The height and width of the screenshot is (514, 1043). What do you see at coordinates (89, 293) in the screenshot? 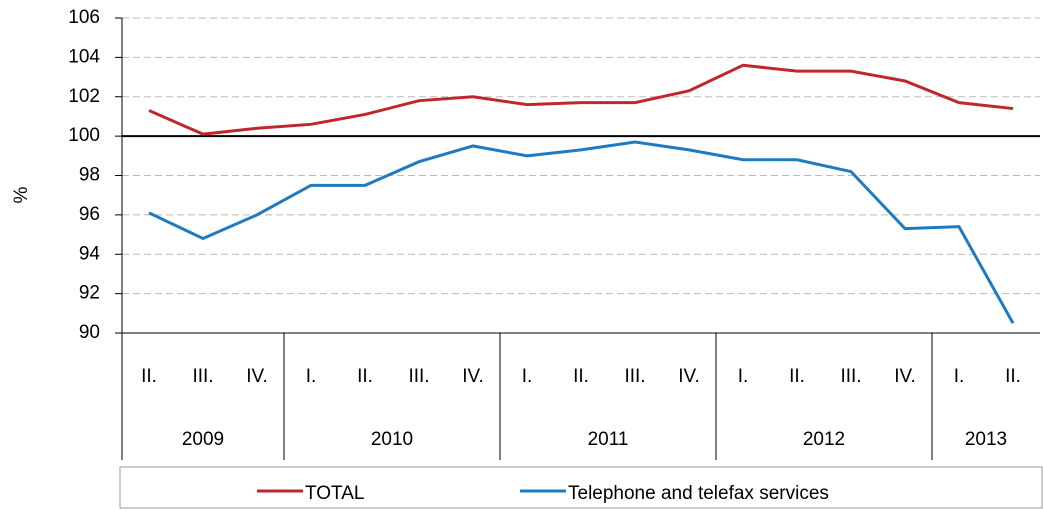
I see `y-tick-label: 92` at bounding box center [89, 293].